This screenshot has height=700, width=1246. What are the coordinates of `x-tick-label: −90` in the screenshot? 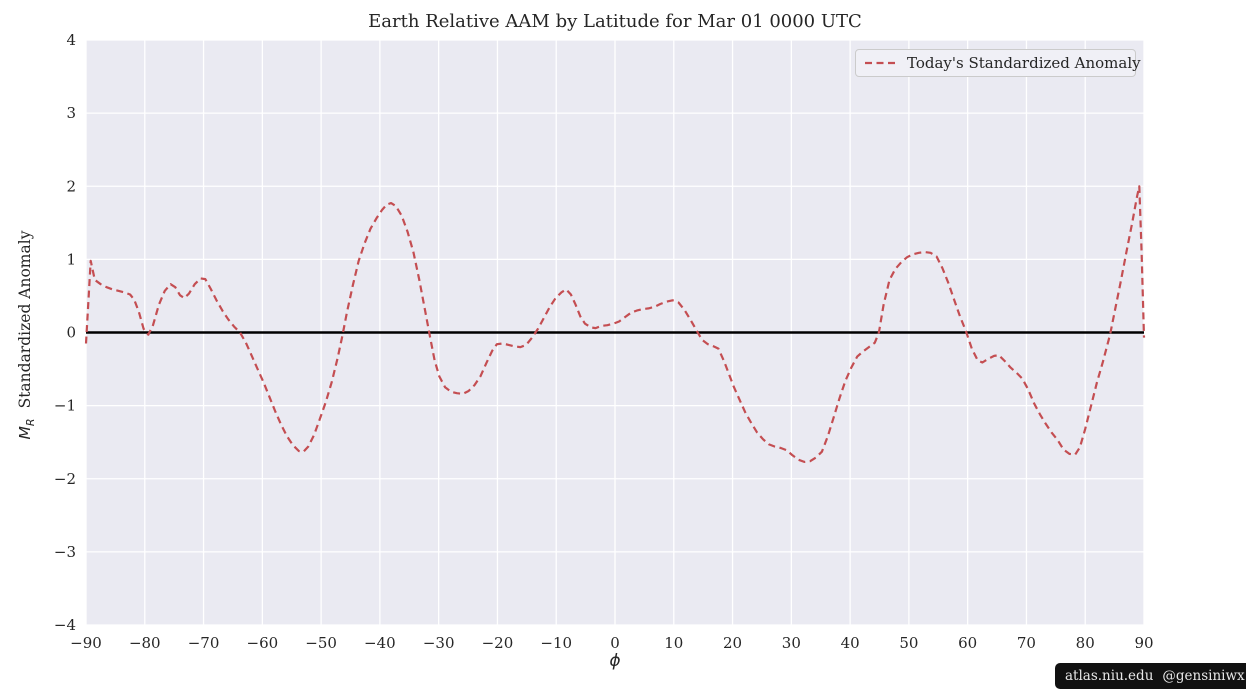 It's located at (86, 643).